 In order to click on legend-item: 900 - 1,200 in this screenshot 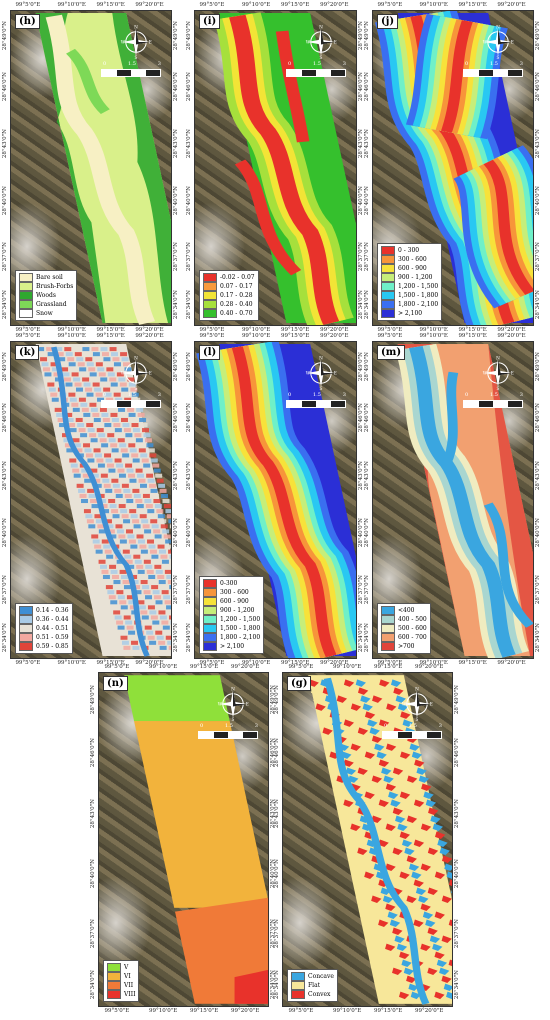, I will do `click(231, 610)`.